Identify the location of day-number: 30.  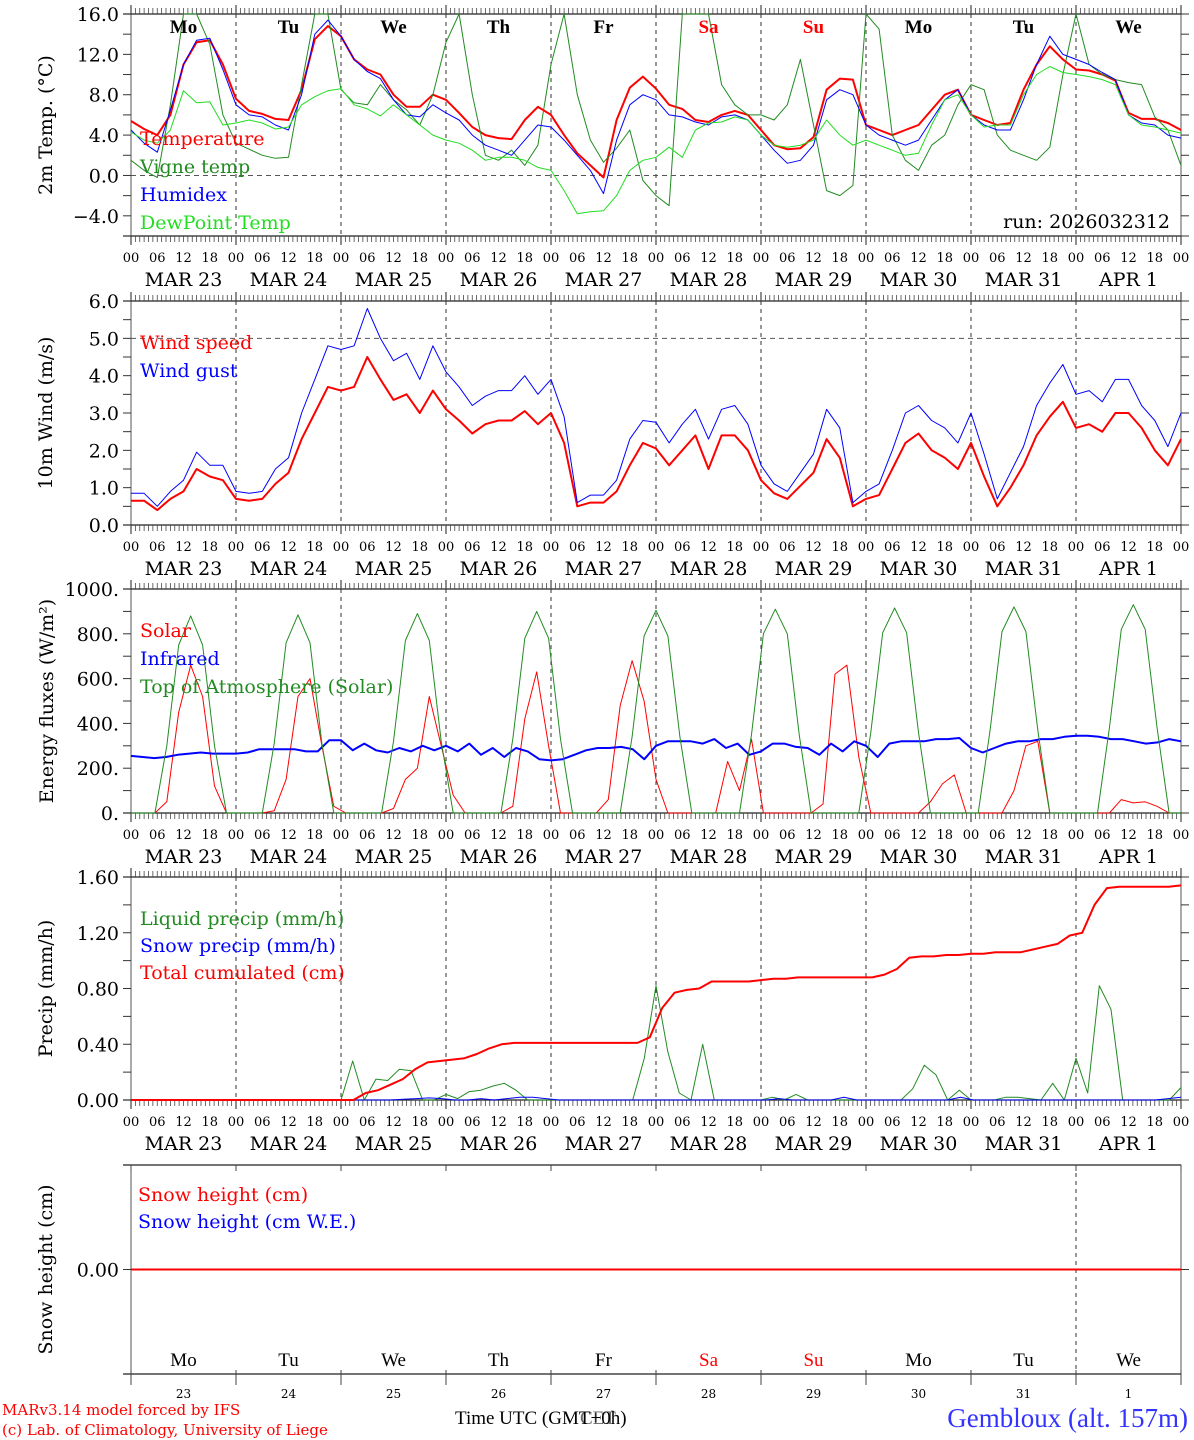
(918, 1394).